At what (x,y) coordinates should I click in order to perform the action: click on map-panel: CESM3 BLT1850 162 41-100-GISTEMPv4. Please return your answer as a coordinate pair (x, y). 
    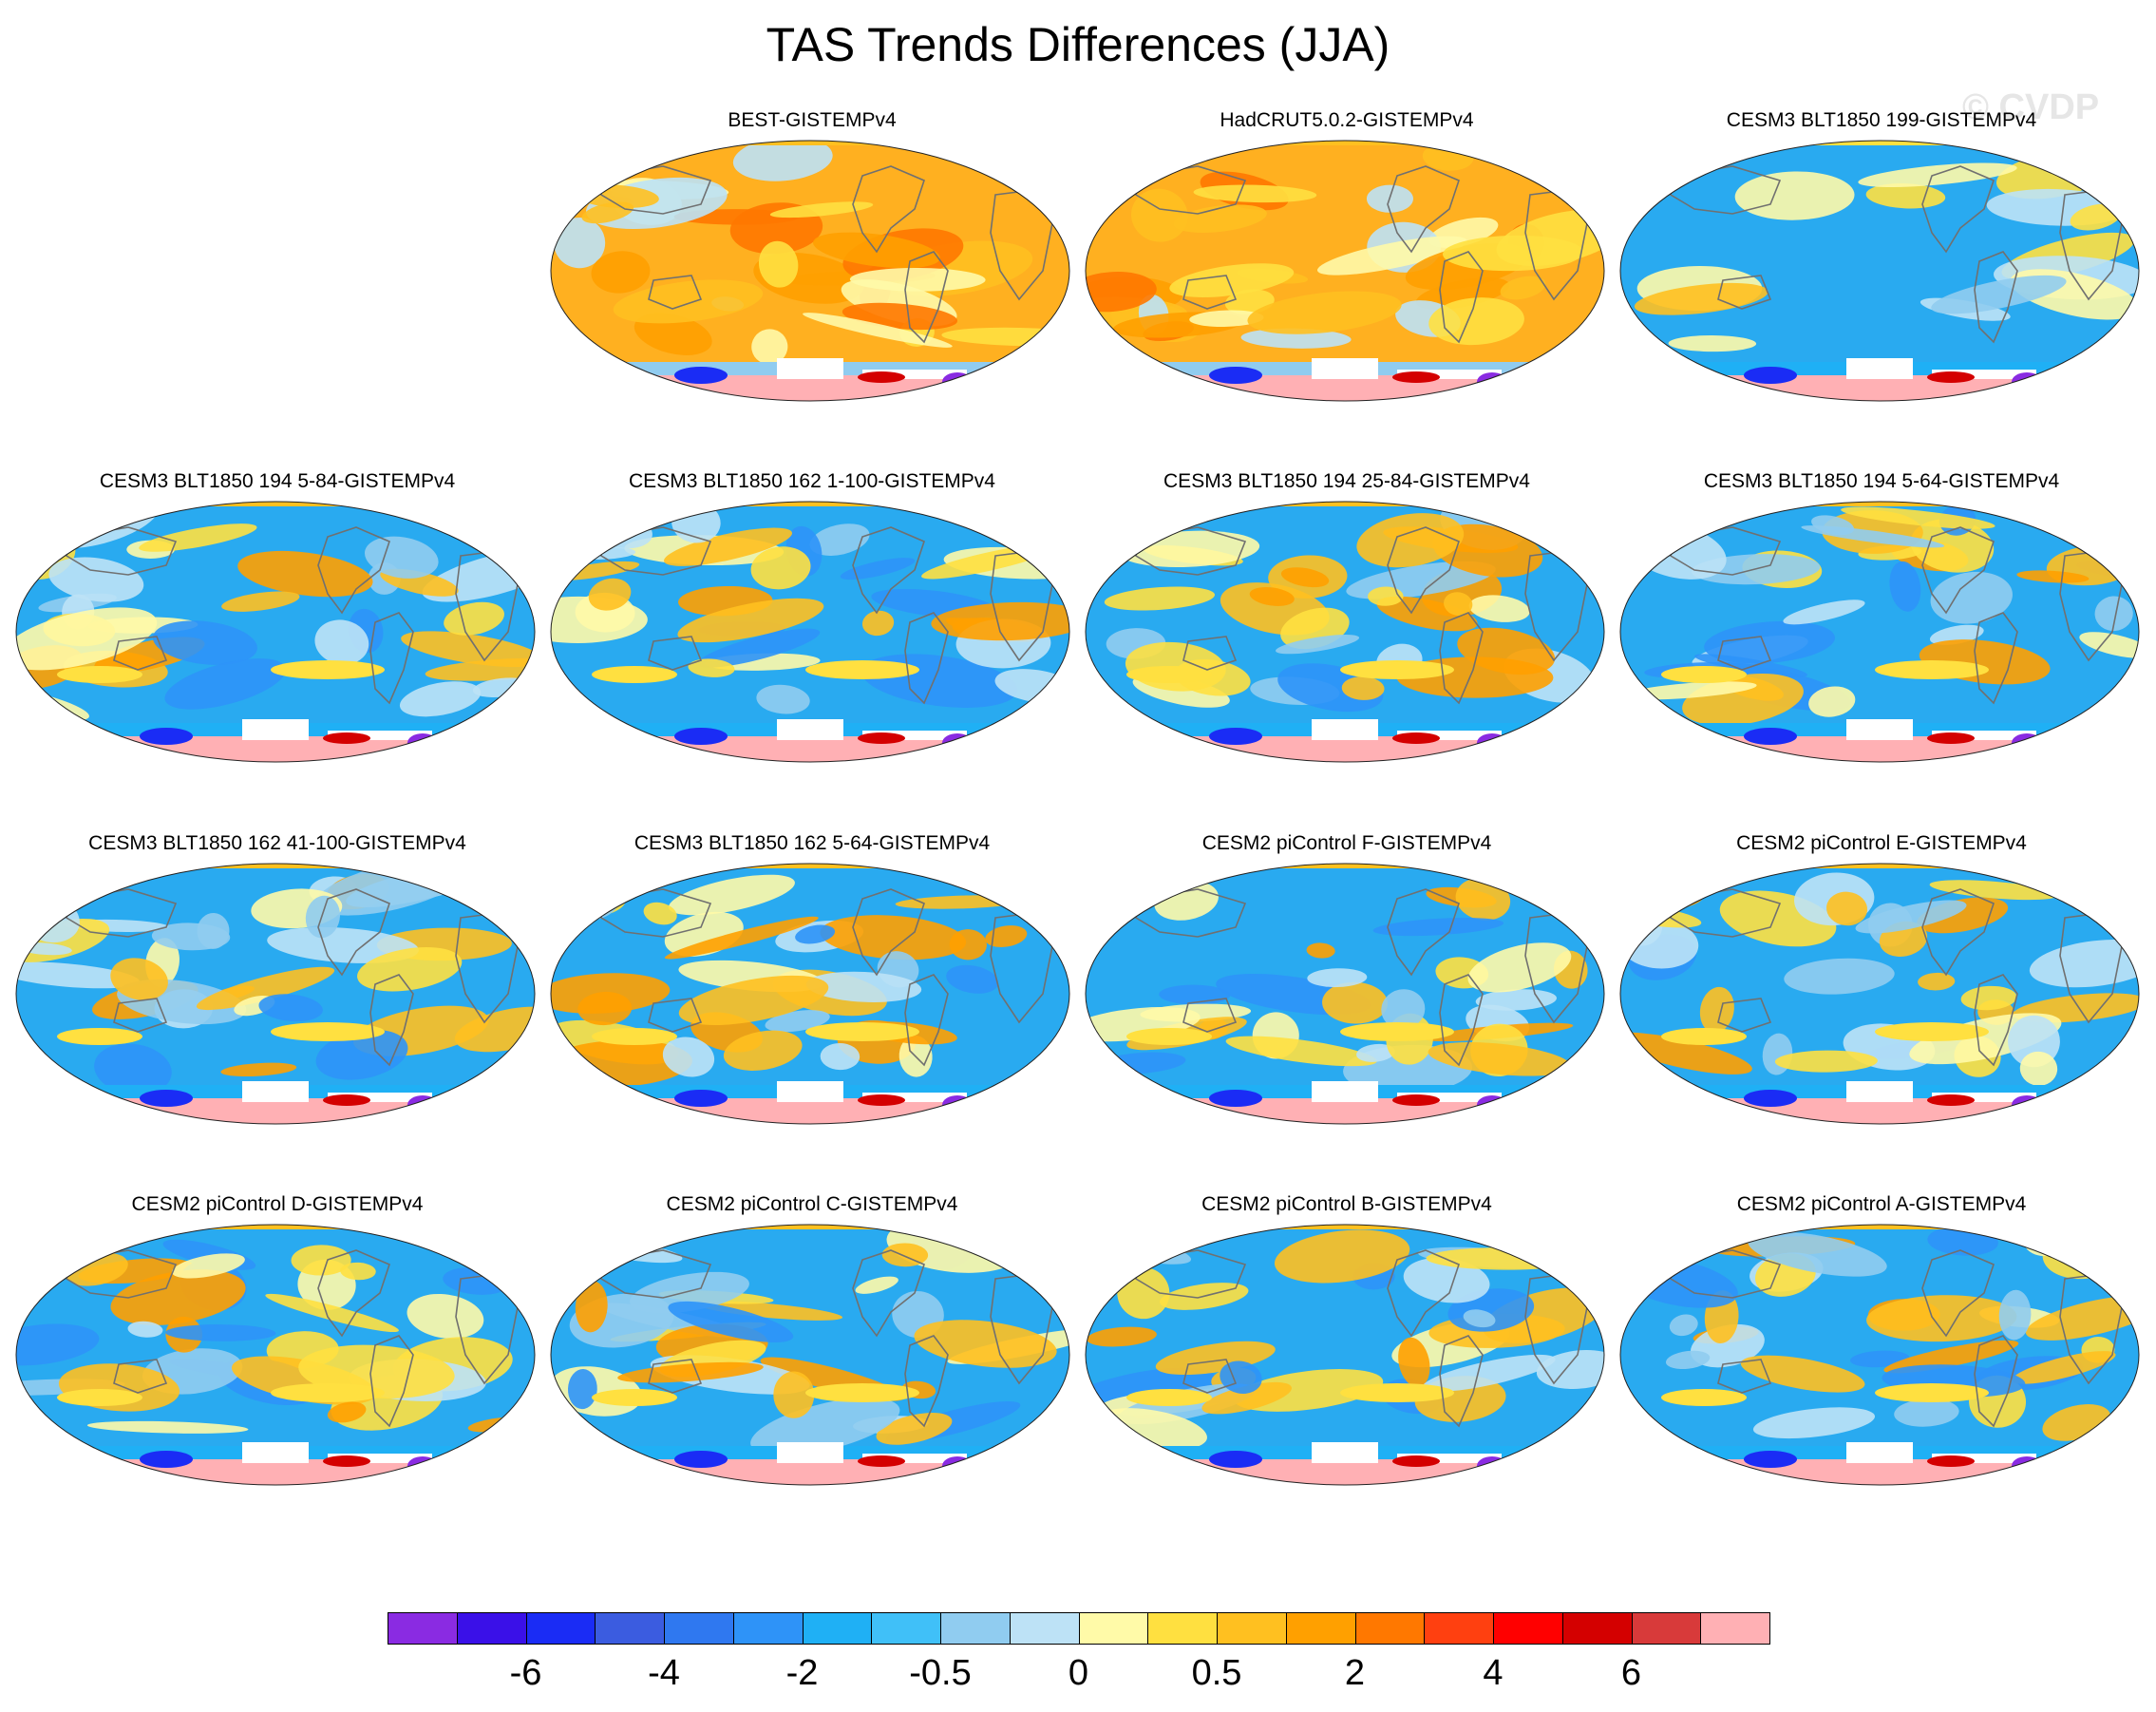
    Looking at the image, I should click on (277, 1012).